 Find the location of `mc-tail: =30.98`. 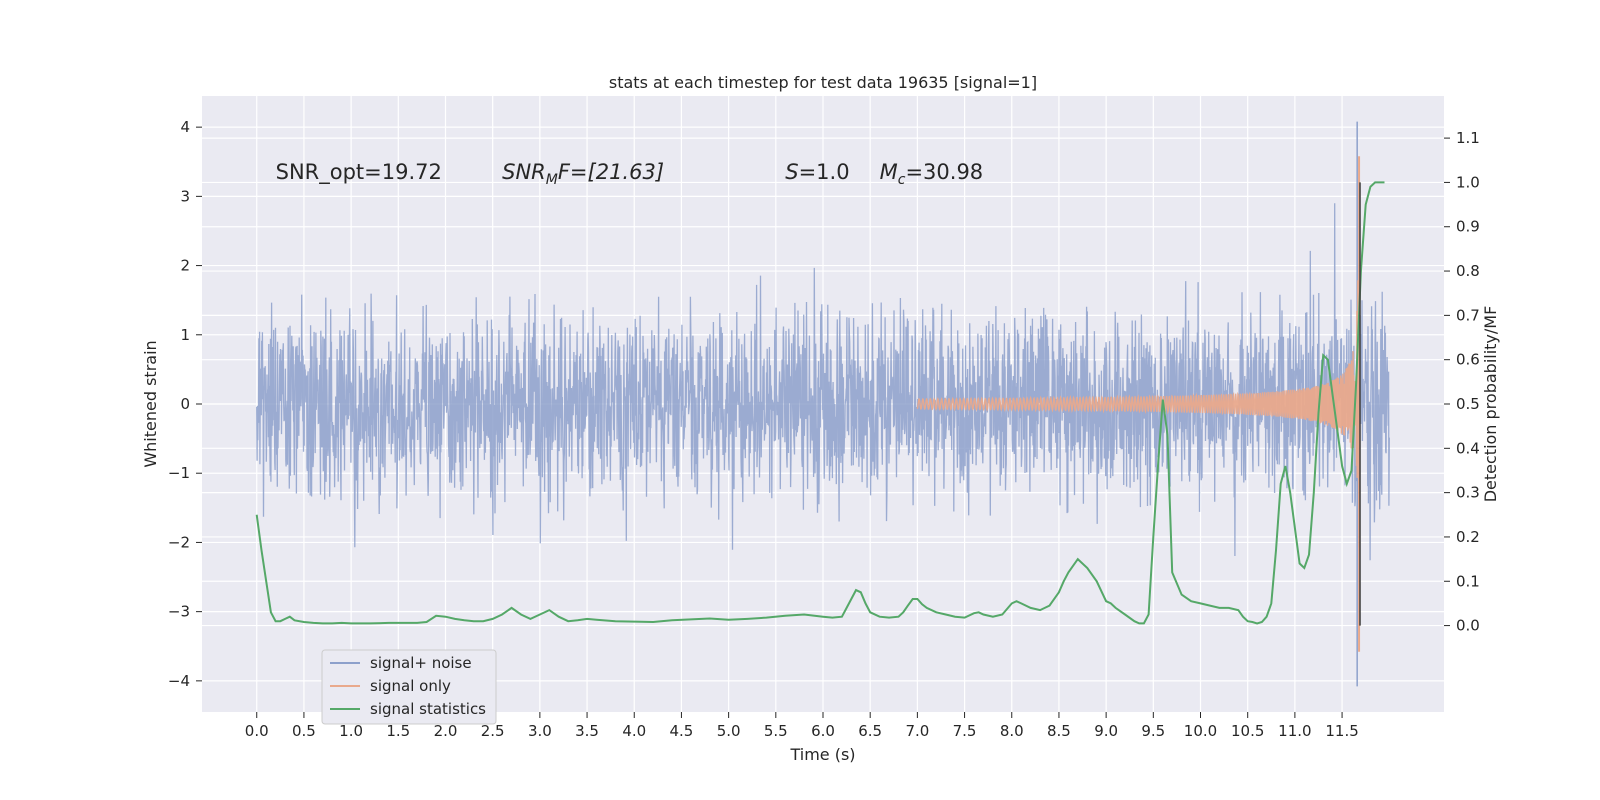

mc-tail: =30.98 is located at coordinates (944, 172).